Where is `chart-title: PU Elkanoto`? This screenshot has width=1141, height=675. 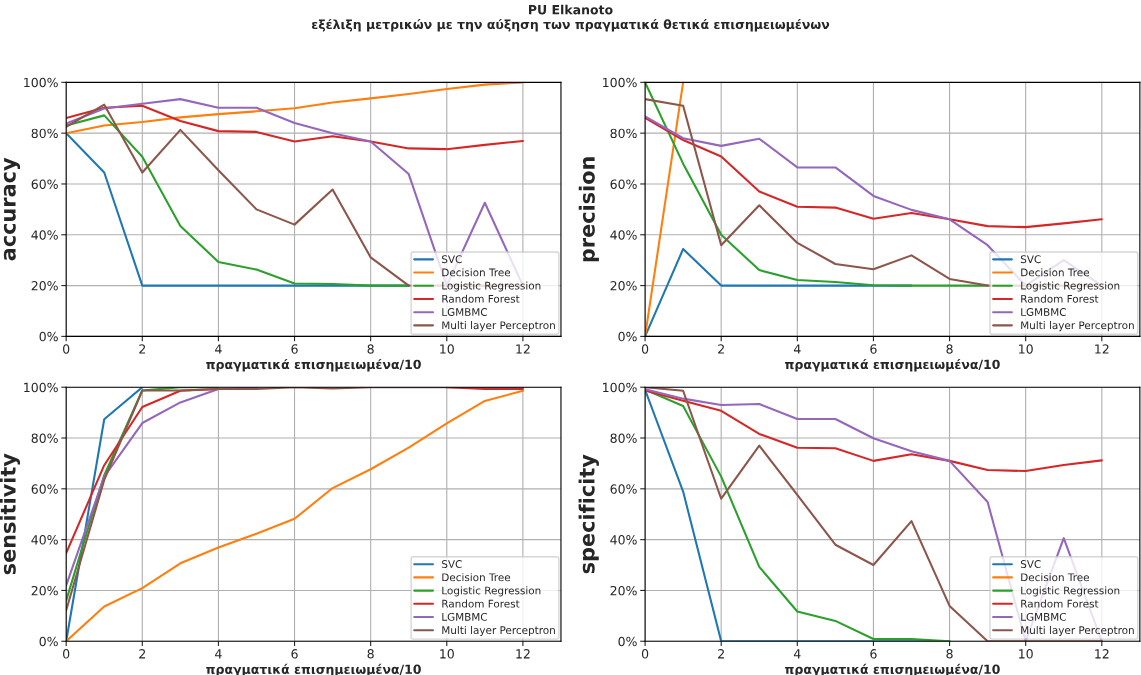 chart-title: PU Elkanoto is located at coordinates (571, 9).